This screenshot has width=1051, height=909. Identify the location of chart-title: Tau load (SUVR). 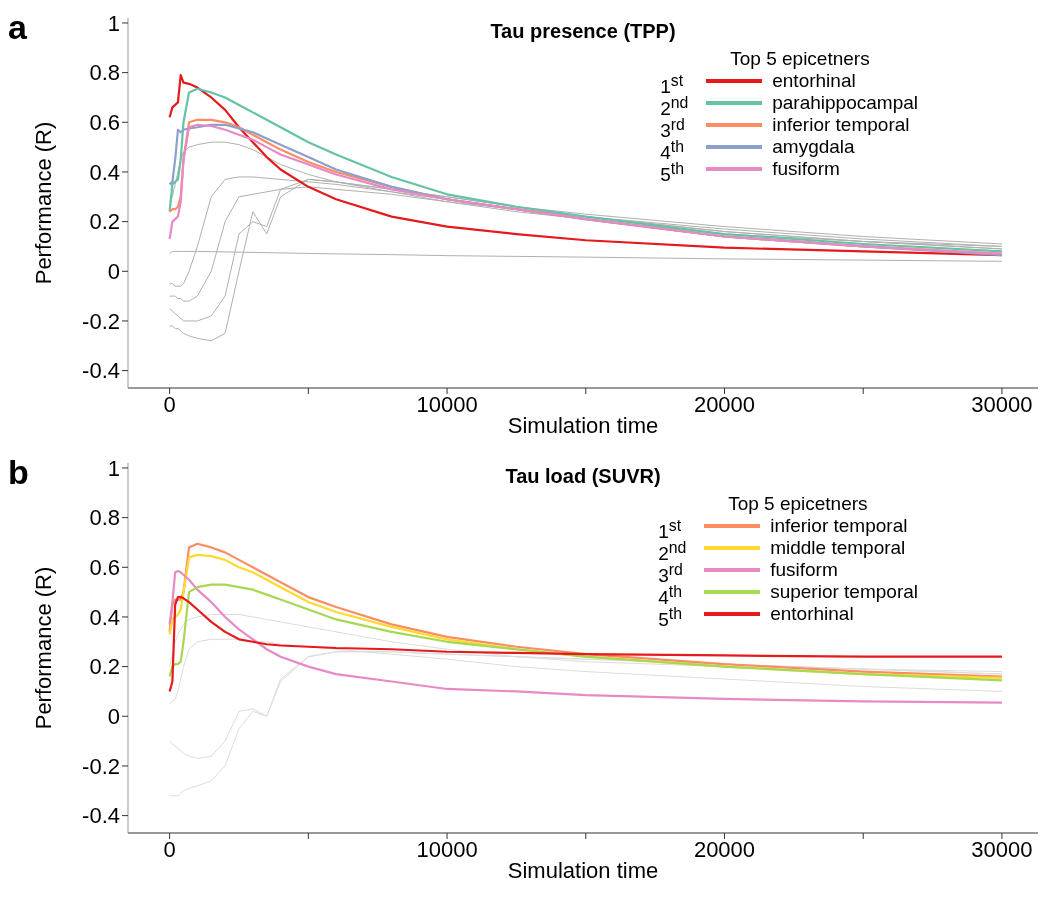
(583, 476).